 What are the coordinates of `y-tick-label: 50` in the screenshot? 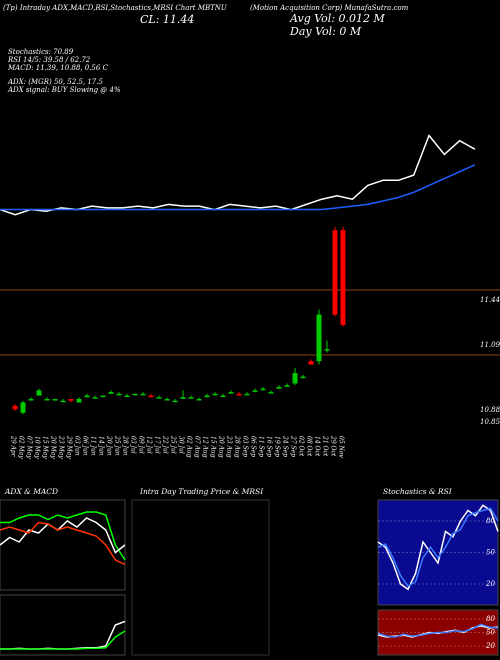 It's located at (490, 553).